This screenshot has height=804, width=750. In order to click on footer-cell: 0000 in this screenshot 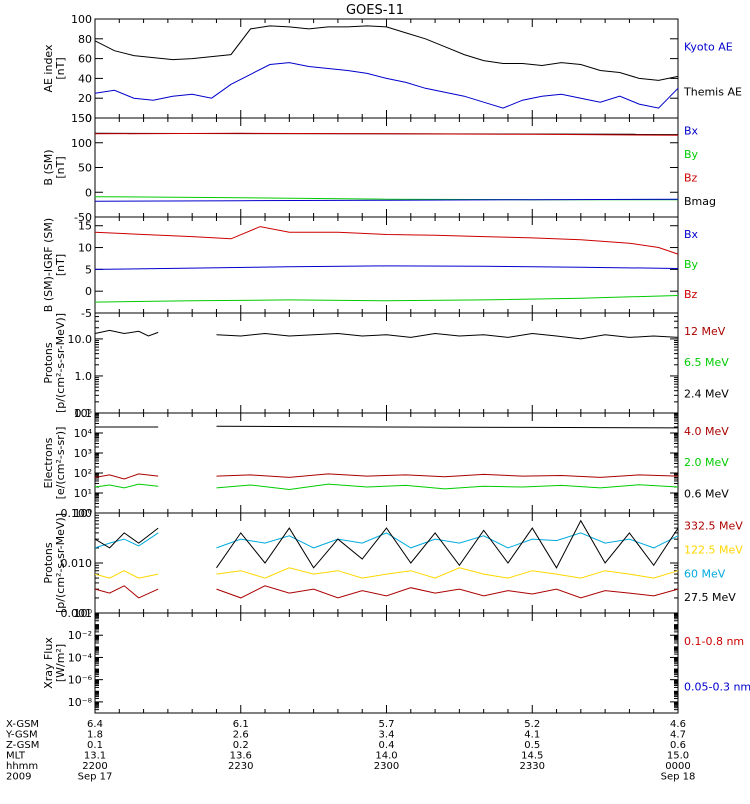, I will do `click(677, 766)`.